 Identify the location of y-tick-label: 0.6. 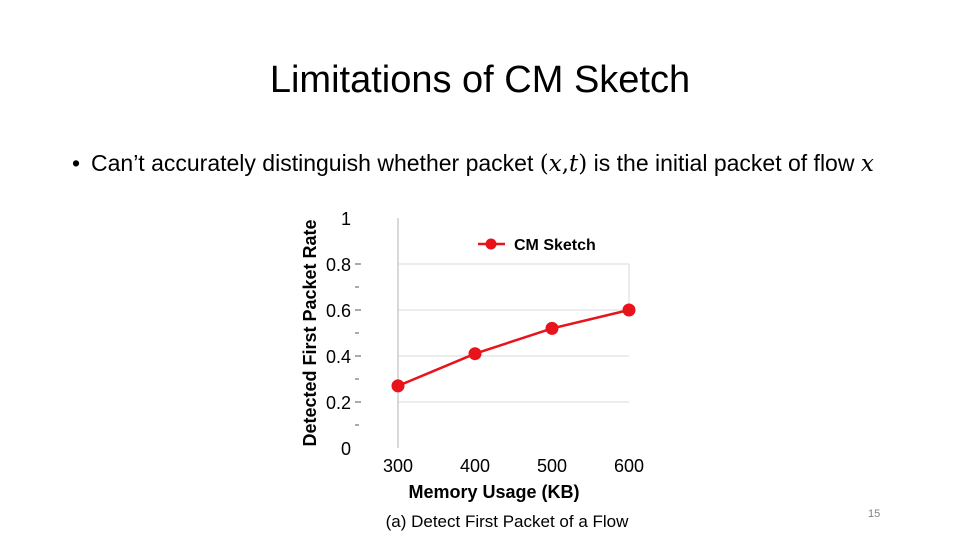
(338, 311).